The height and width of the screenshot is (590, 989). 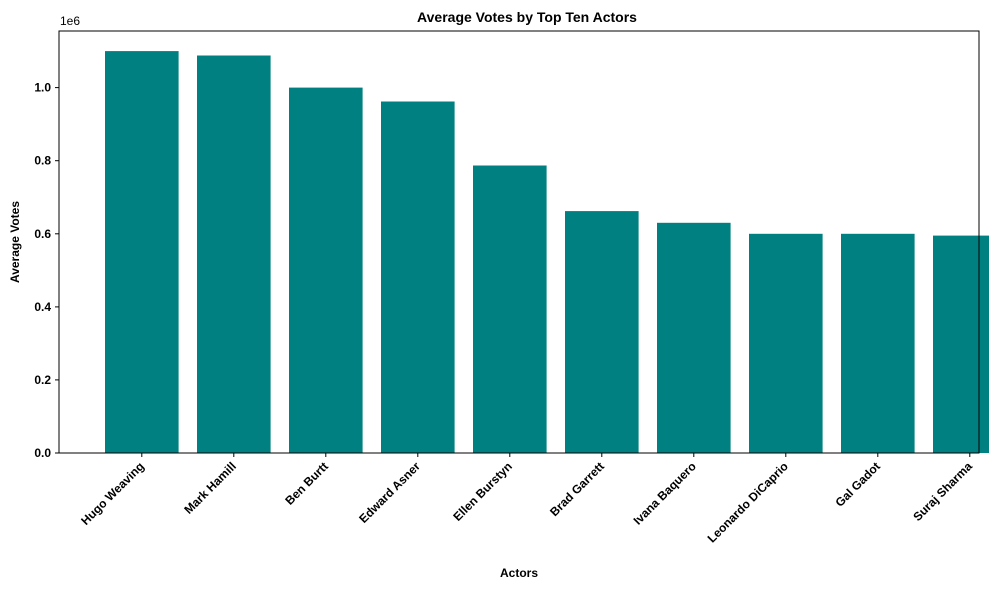 I want to click on x-tick-label: Hugo Weaving, so click(x=112, y=493).